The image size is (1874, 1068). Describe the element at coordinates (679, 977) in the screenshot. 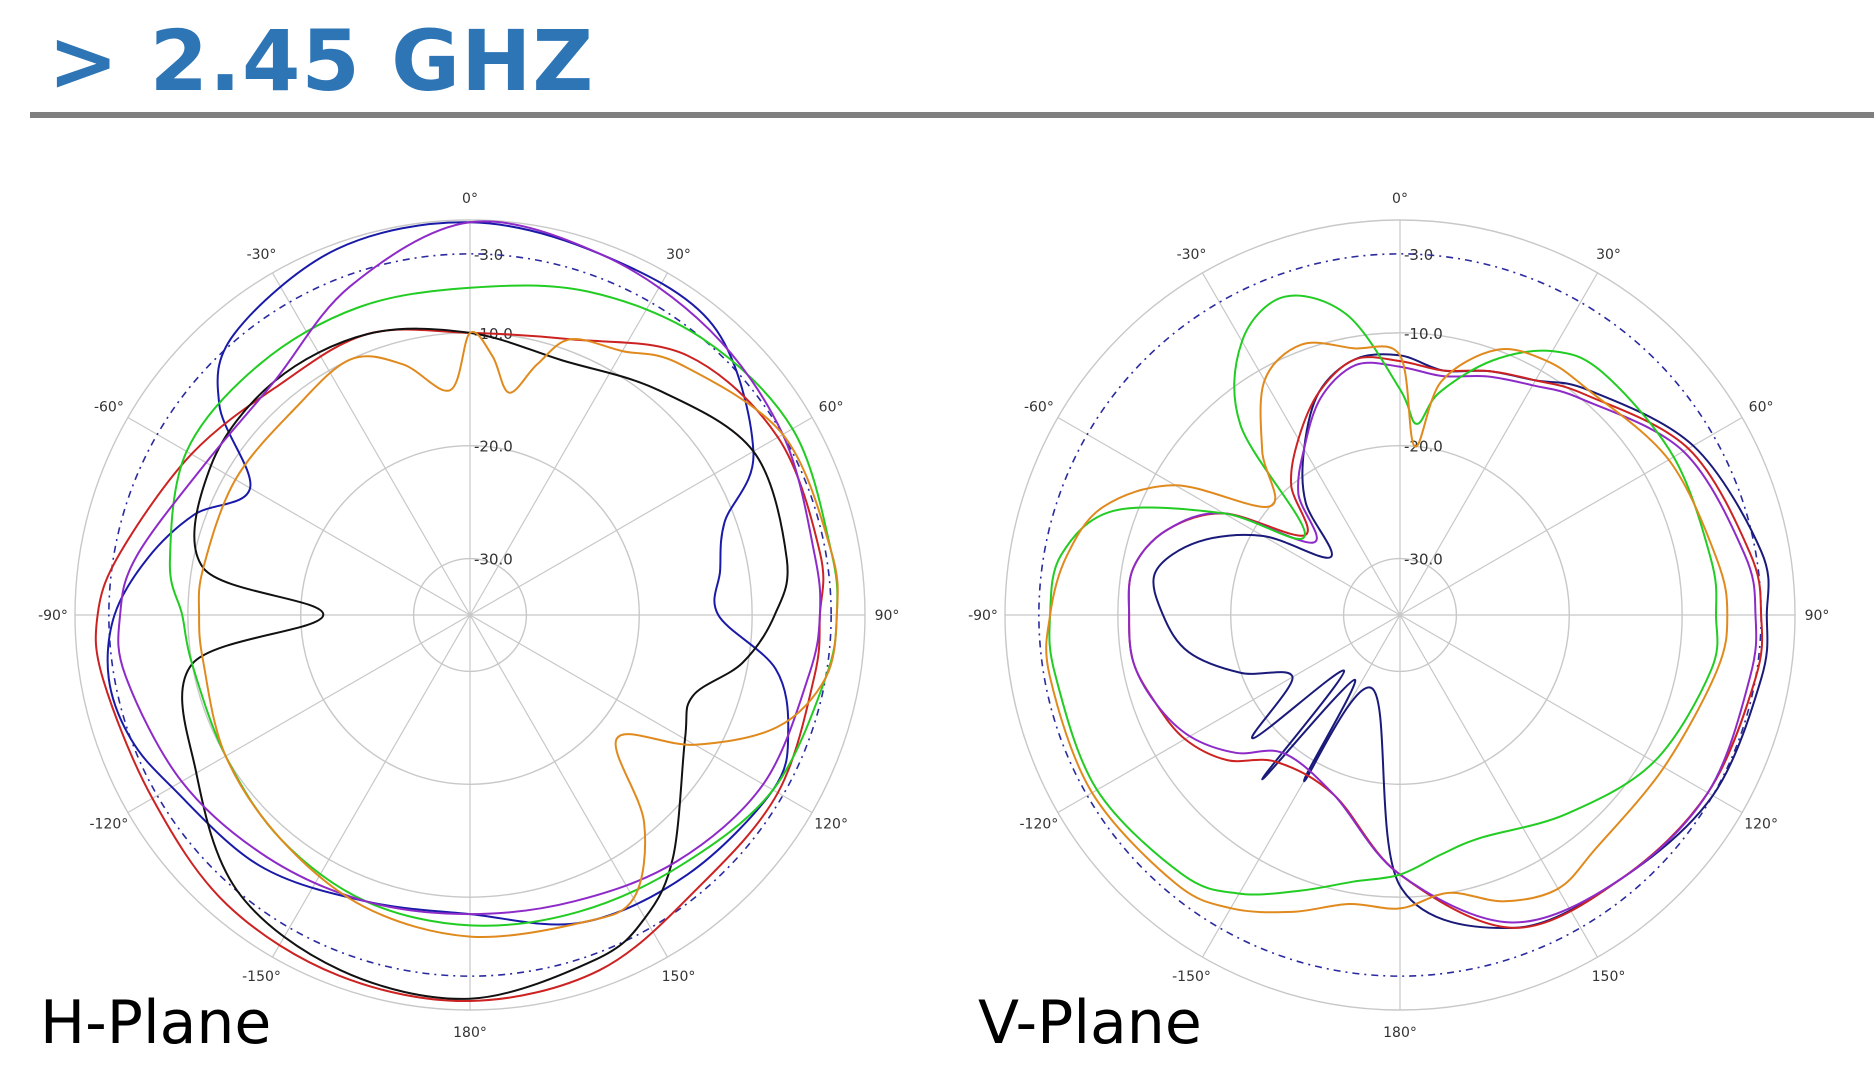

I see `h-angle-label-5: 150°` at that location.